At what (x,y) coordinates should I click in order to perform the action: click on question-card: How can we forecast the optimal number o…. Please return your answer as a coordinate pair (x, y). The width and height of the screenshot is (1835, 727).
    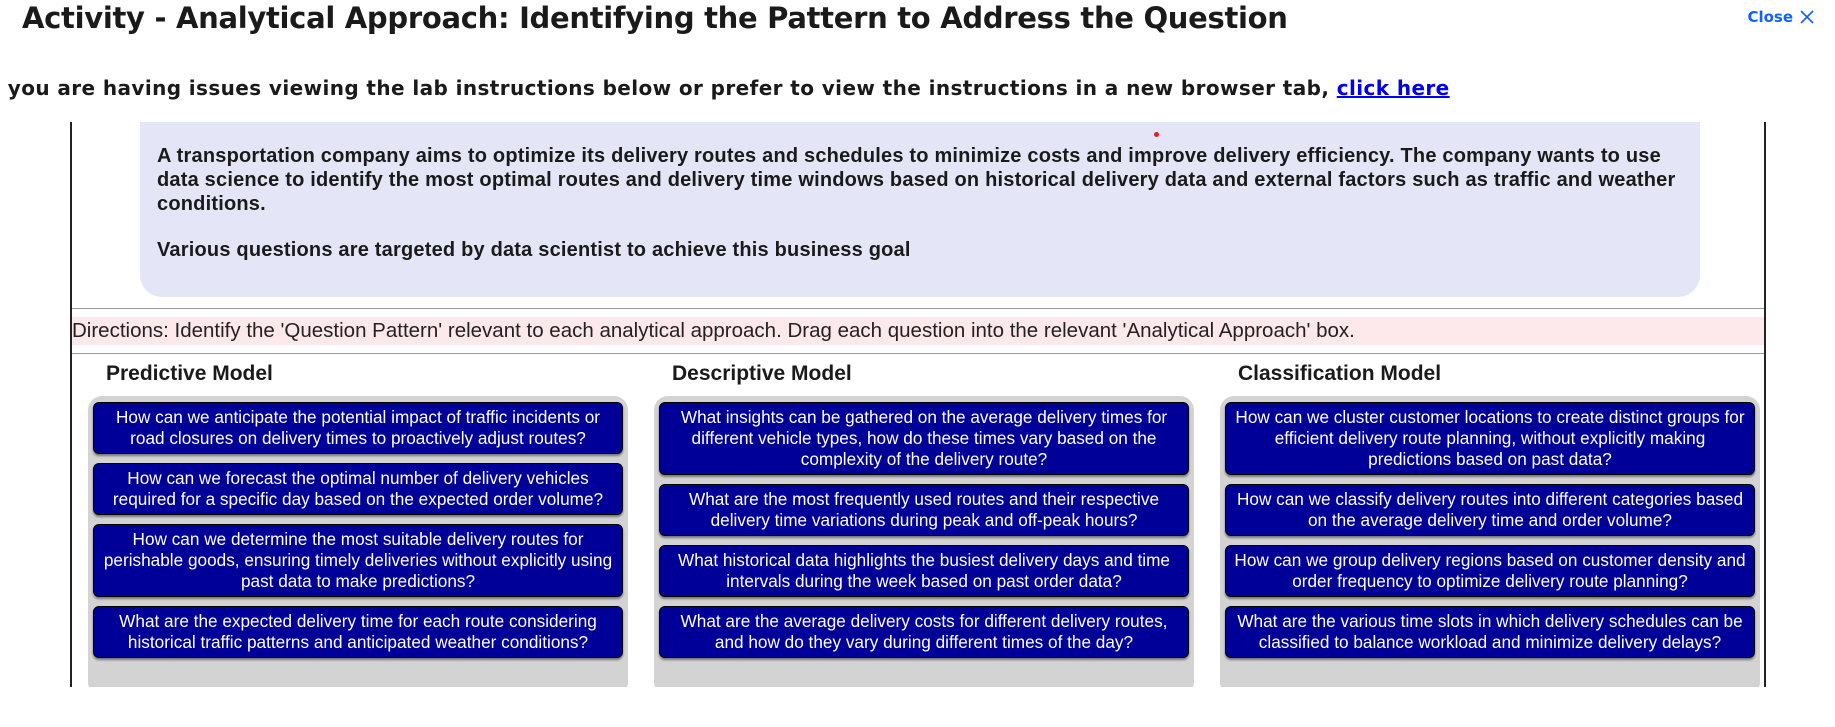
    Looking at the image, I should click on (358, 489).